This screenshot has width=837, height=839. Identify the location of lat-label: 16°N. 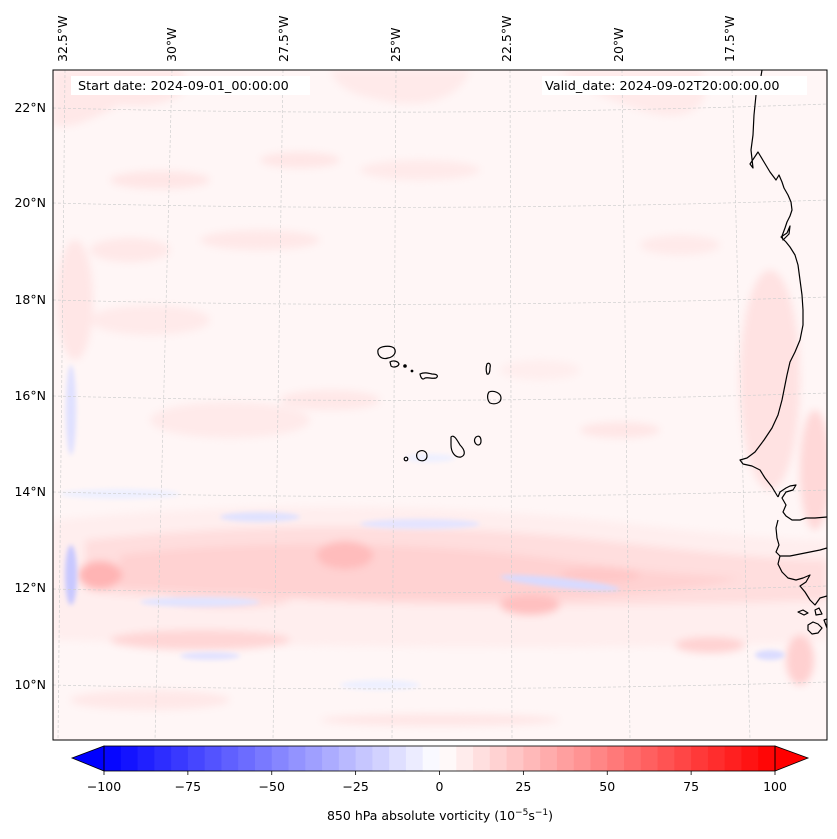
(30, 395).